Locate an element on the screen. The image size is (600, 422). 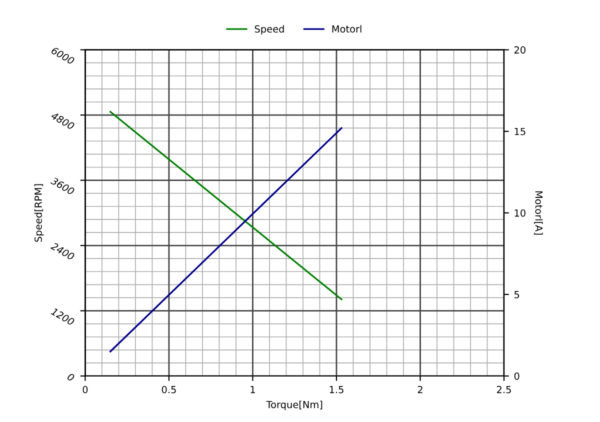
y2-tick-label: 20 is located at coordinates (520, 50).